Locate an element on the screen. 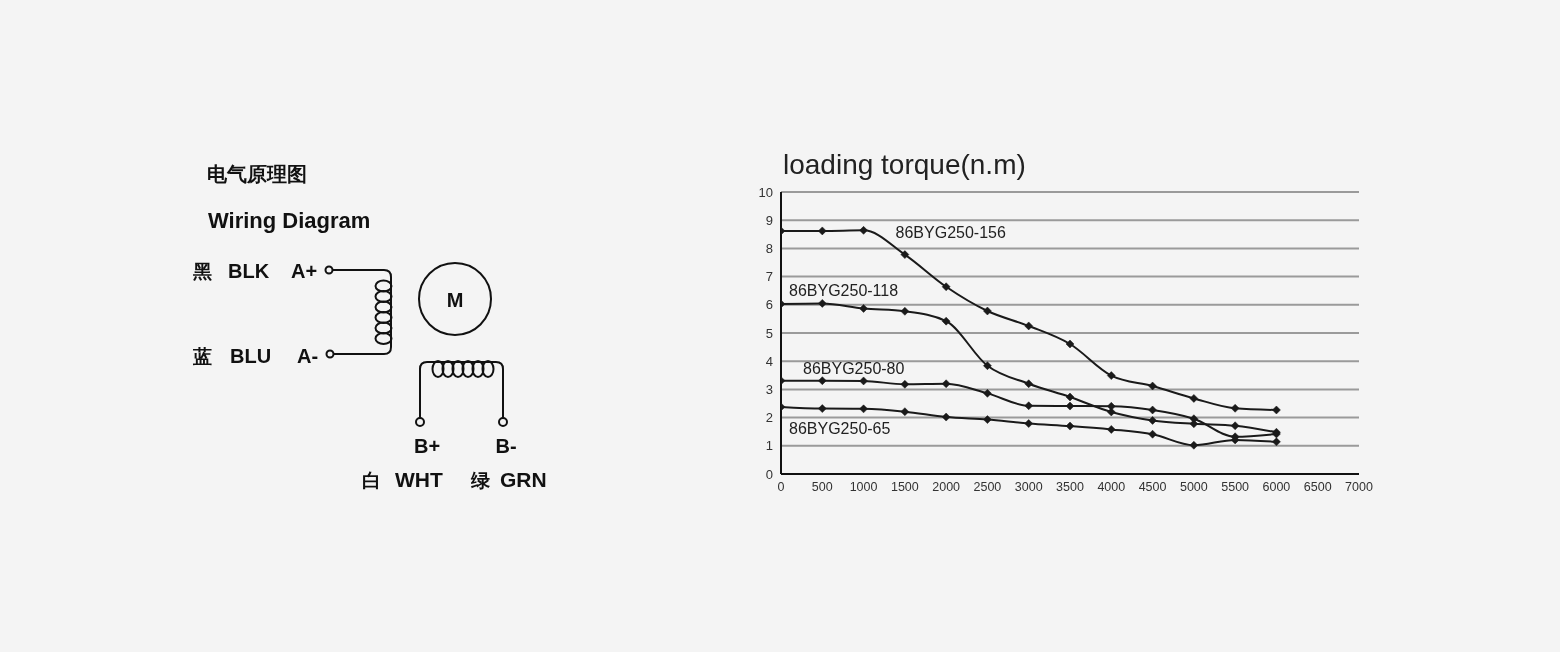  text: BLU is located at coordinates (251, 356).